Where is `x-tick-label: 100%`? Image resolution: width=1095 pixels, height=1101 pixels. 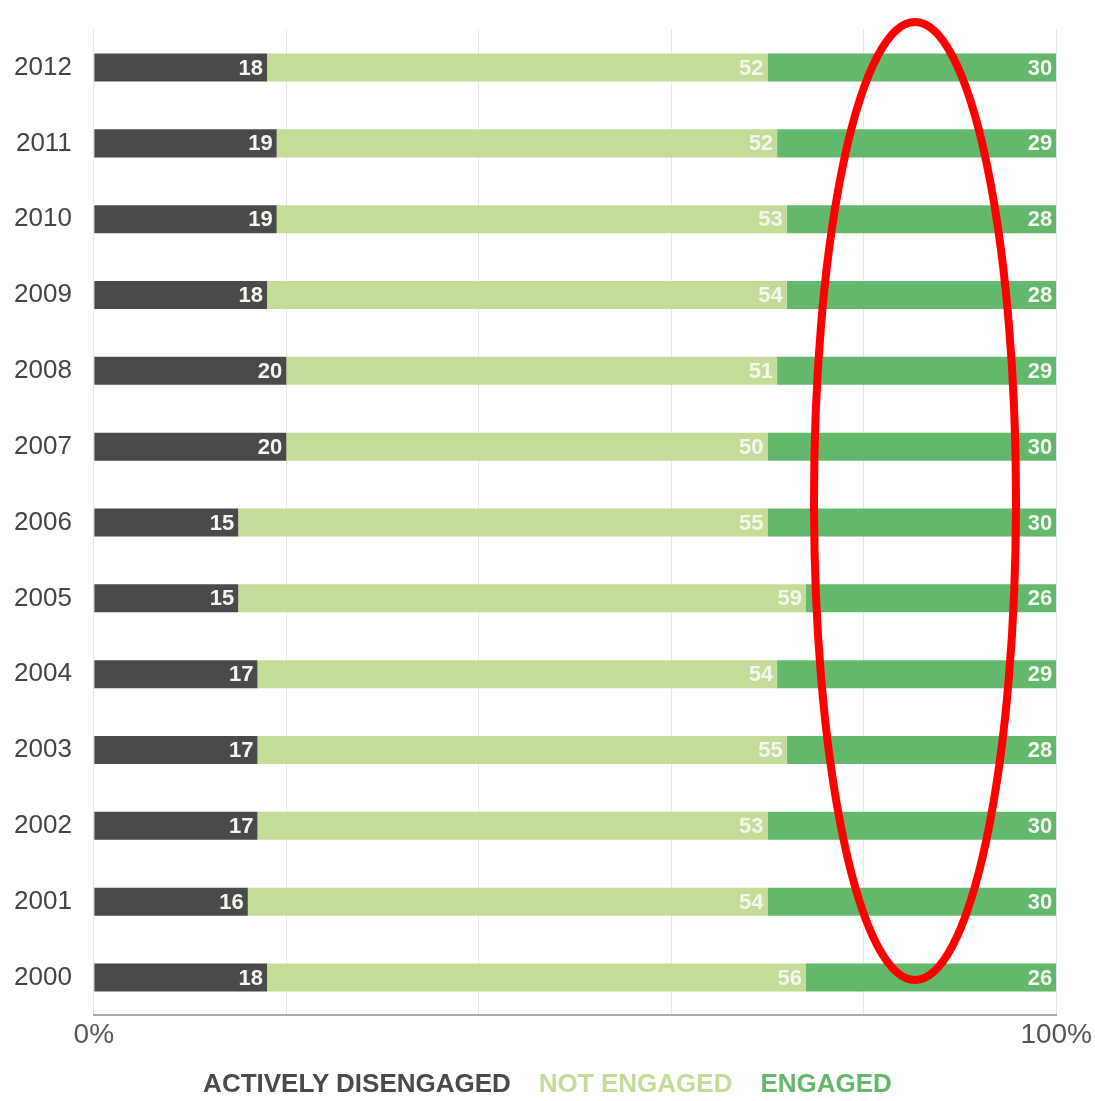
x-tick-label: 100% is located at coordinates (1056, 1033).